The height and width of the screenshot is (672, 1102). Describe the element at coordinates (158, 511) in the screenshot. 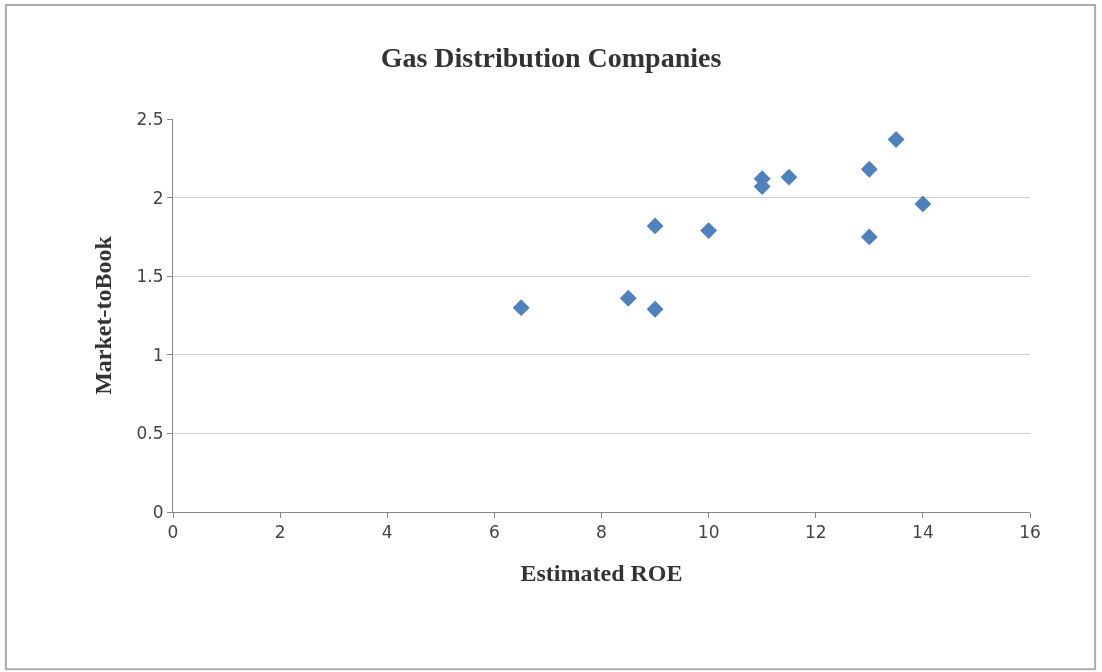

I see `y-tick-label: 0` at that location.